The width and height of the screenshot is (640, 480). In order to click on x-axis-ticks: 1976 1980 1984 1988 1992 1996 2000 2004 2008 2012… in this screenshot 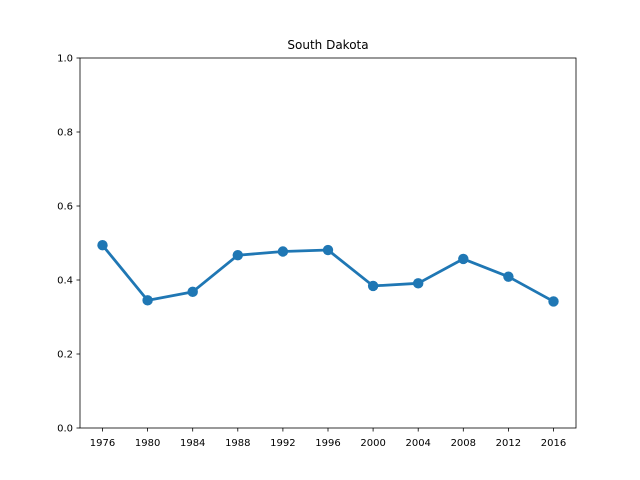, I will do `click(328, 438)`.